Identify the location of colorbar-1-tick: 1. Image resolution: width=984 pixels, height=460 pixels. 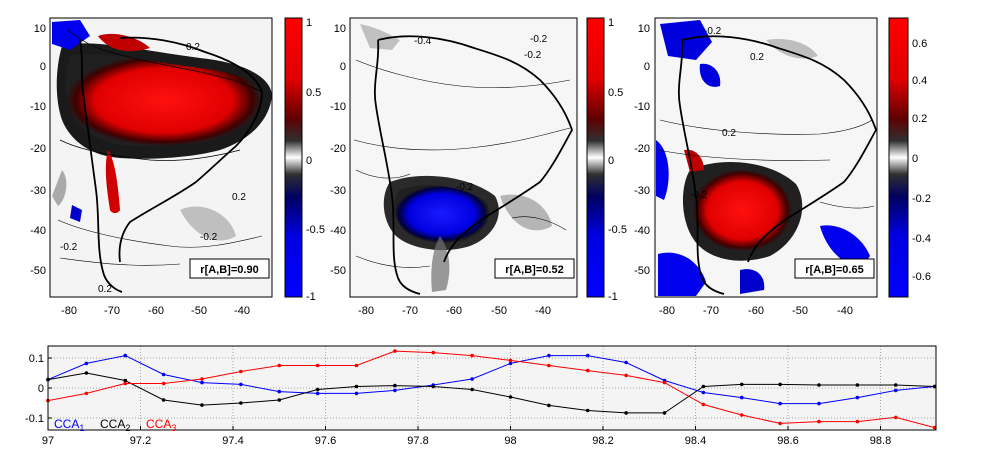
(309, 23).